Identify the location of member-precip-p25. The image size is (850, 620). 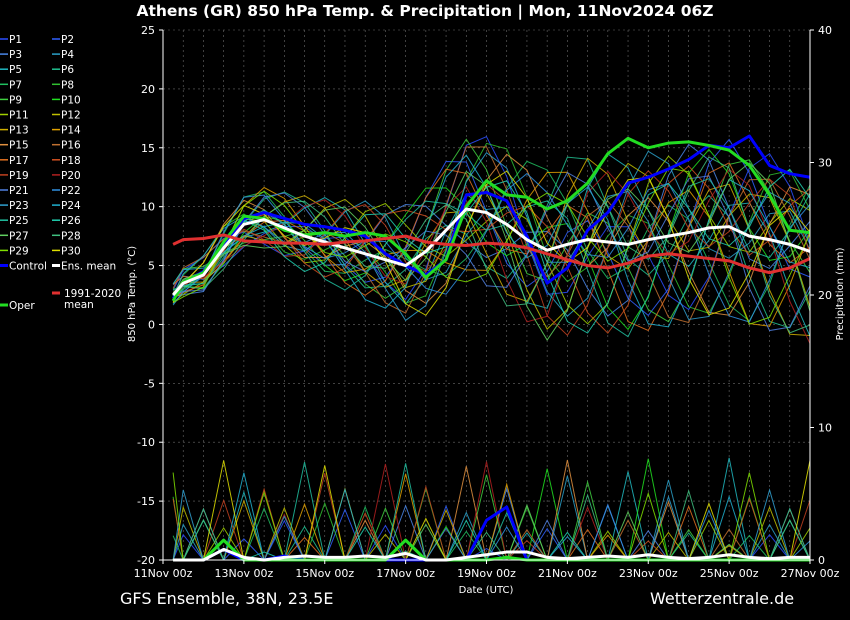
(492, 511).